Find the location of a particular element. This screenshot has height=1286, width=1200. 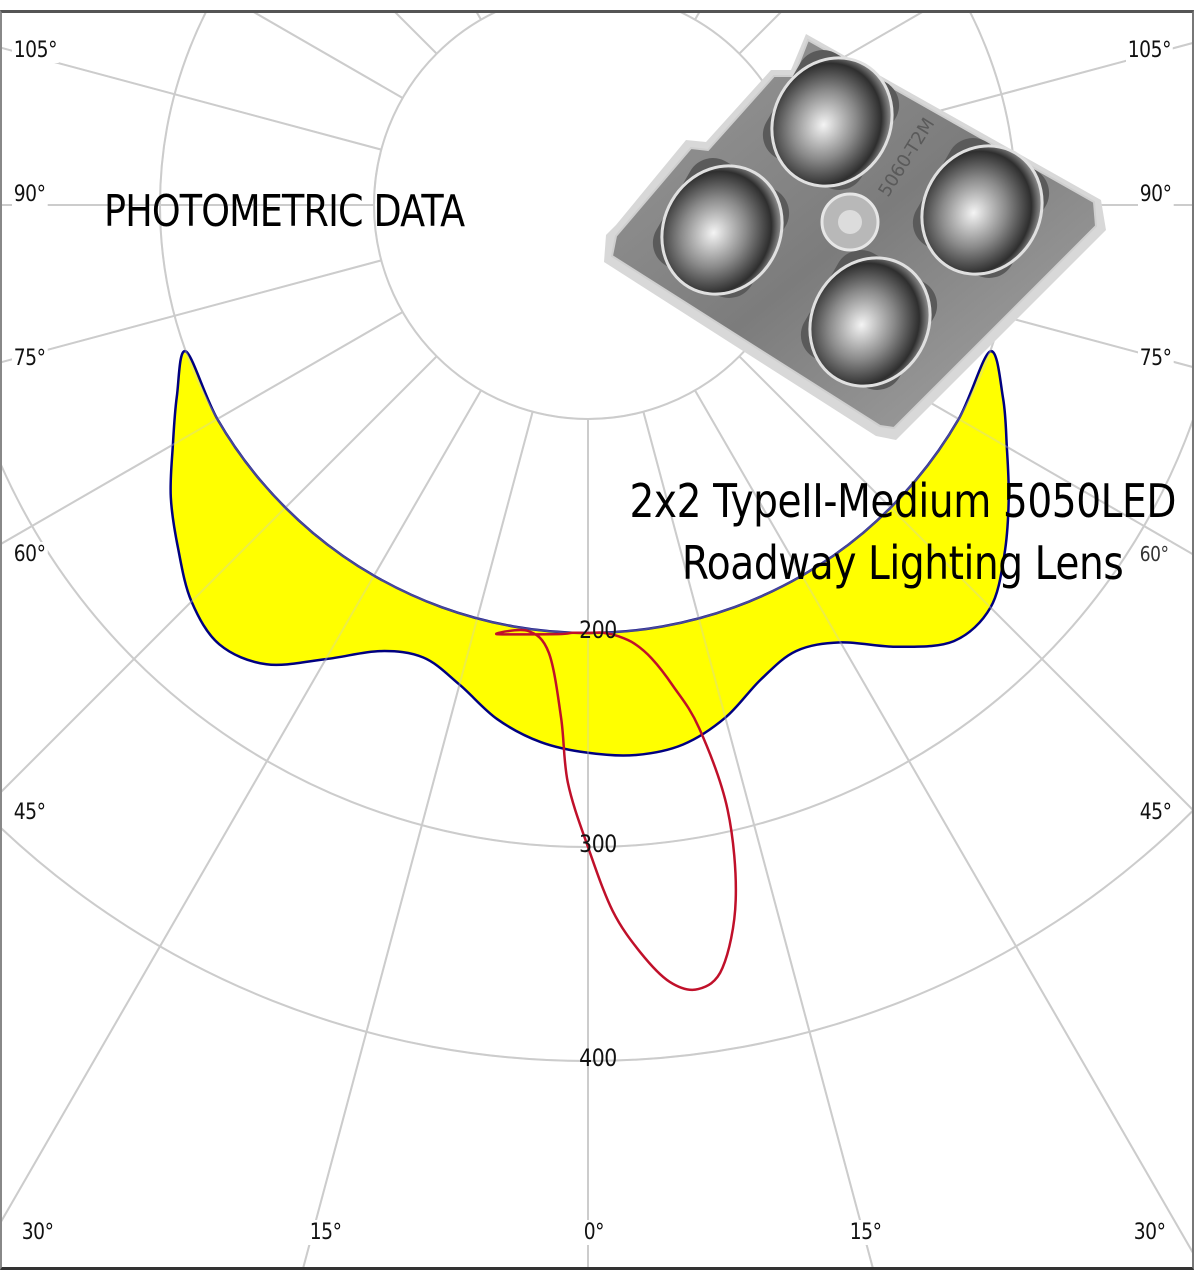

lens-dome-right is located at coordinates (981, 208).